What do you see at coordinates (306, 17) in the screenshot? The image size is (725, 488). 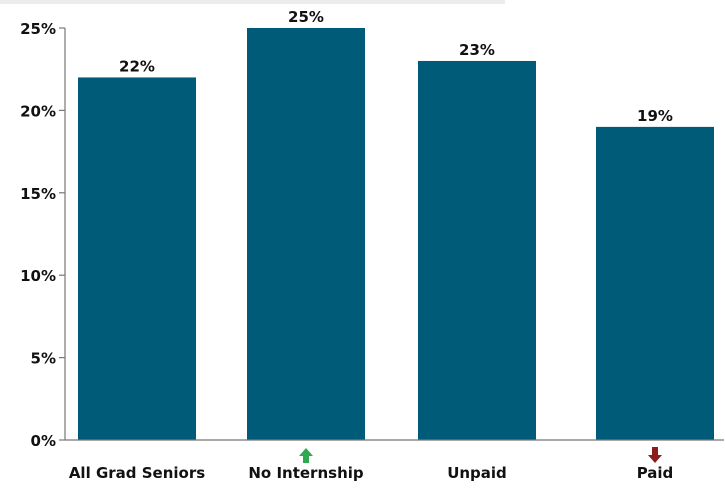 I see `bar-value-label: 25%` at bounding box center [306, 17].